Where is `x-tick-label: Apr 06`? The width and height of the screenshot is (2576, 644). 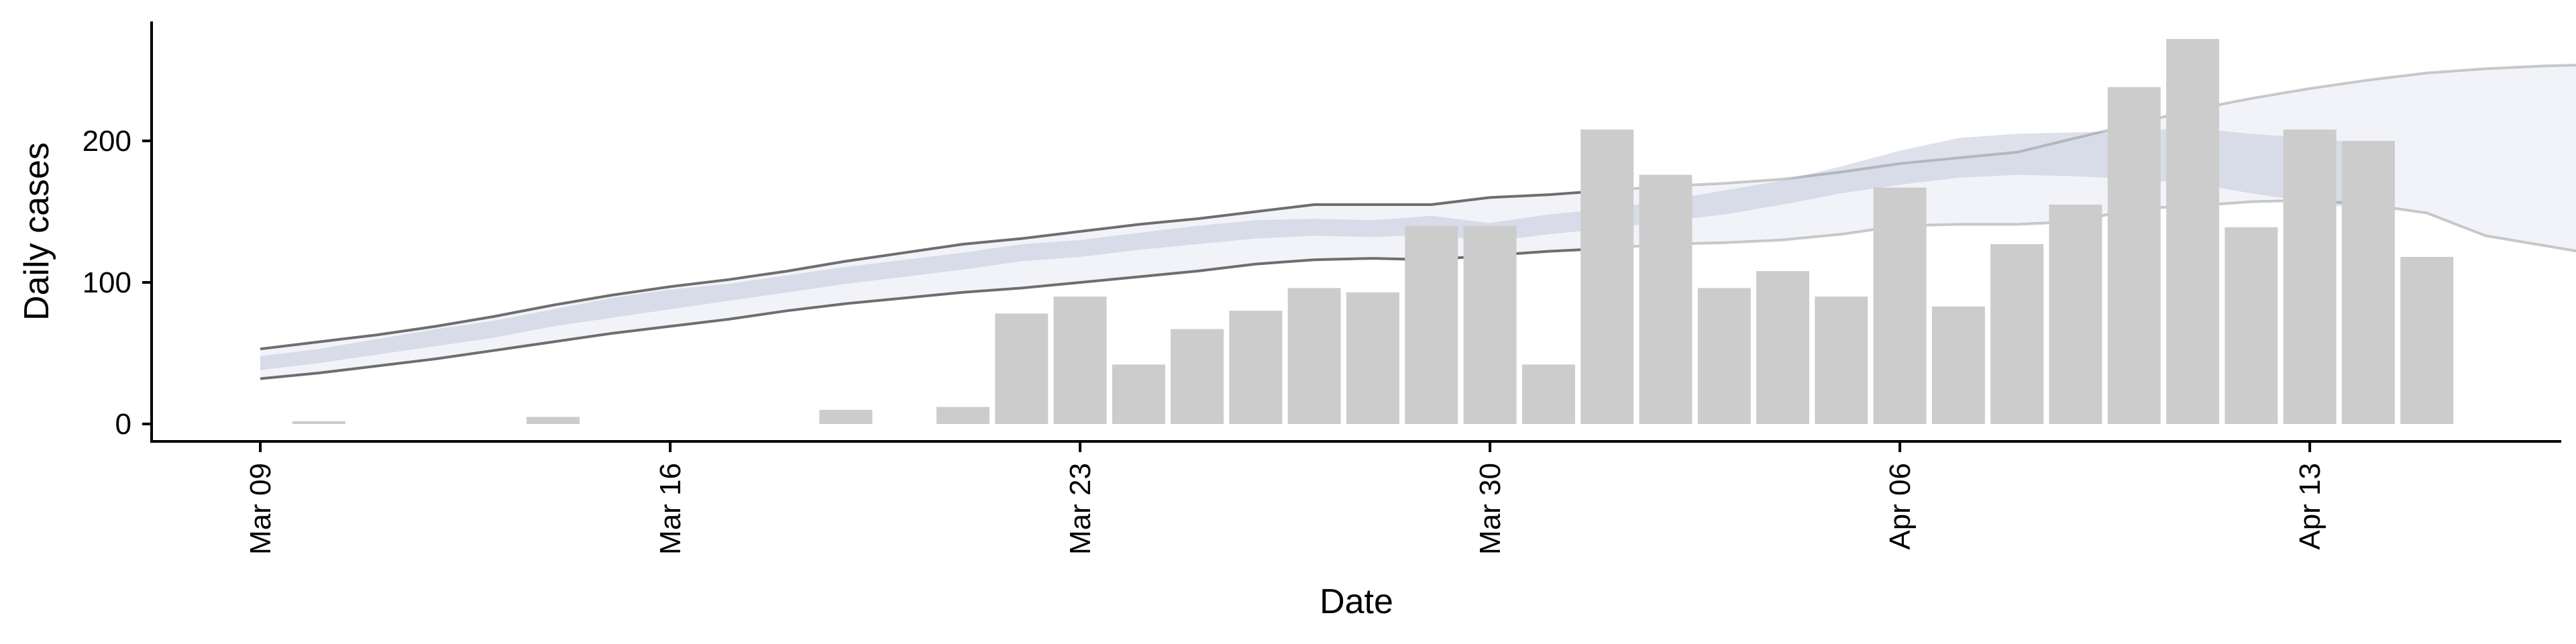 x-tick-label: Apr 06 is located at coordinates (1900, 506).